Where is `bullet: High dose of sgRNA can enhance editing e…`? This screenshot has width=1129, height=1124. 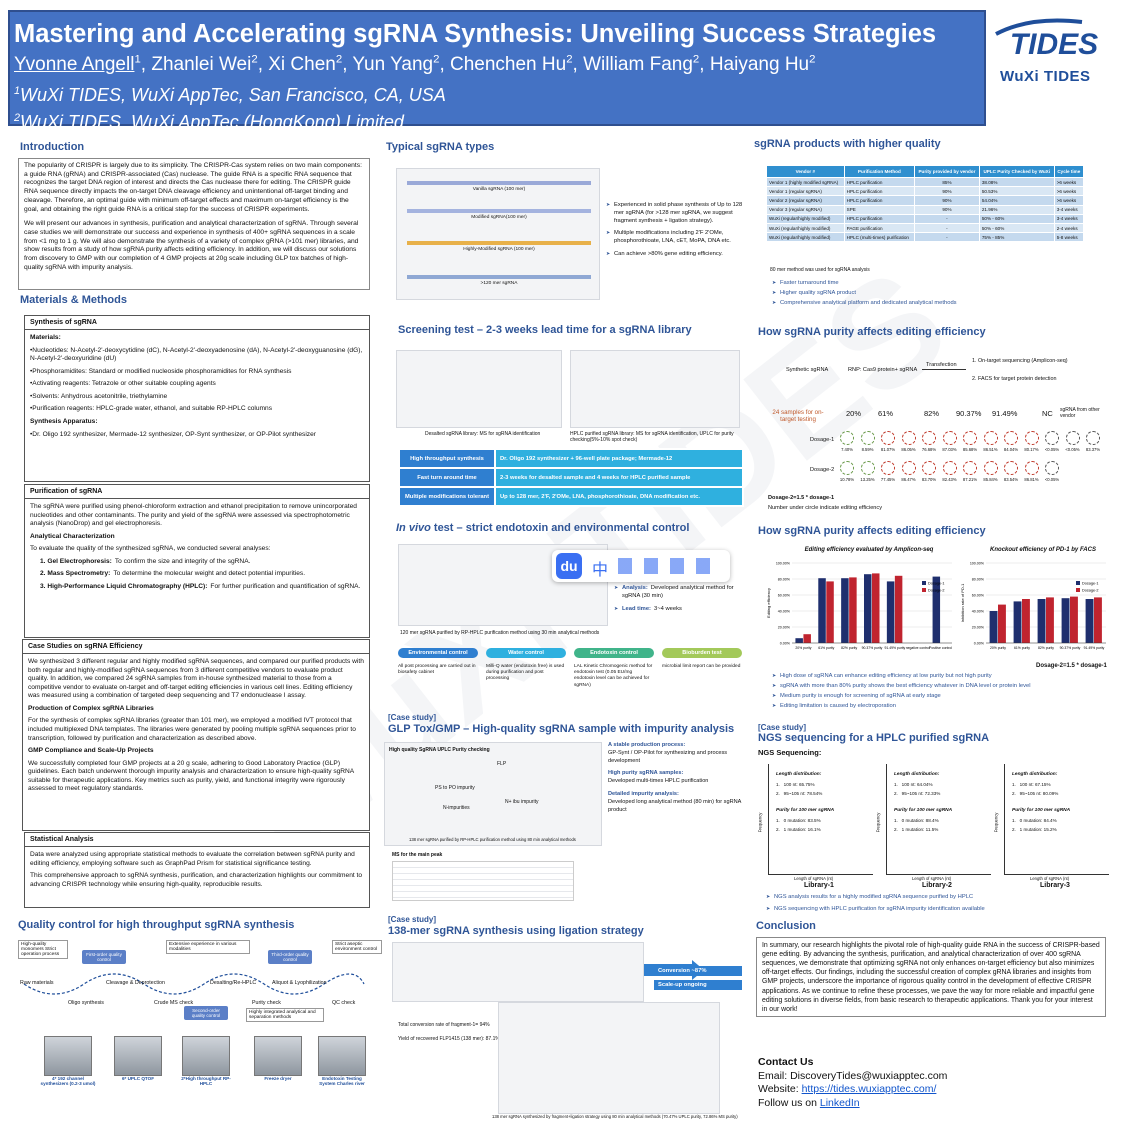
bullet: High dose of sgRNA can enhance editing e… is located at coordinates (941, 677).